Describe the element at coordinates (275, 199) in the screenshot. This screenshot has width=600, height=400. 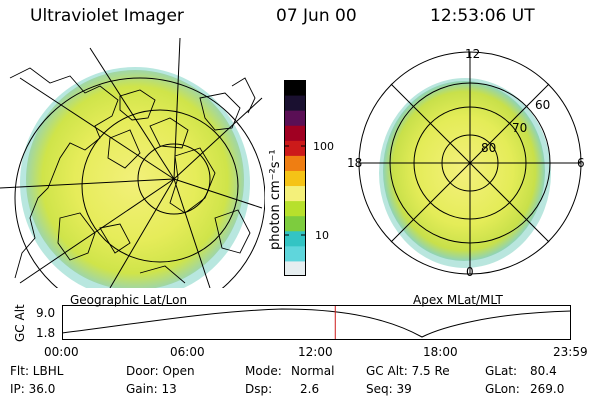
I see `colorbar-unit-label: photon cm⁻²s⁻¹` at that location.